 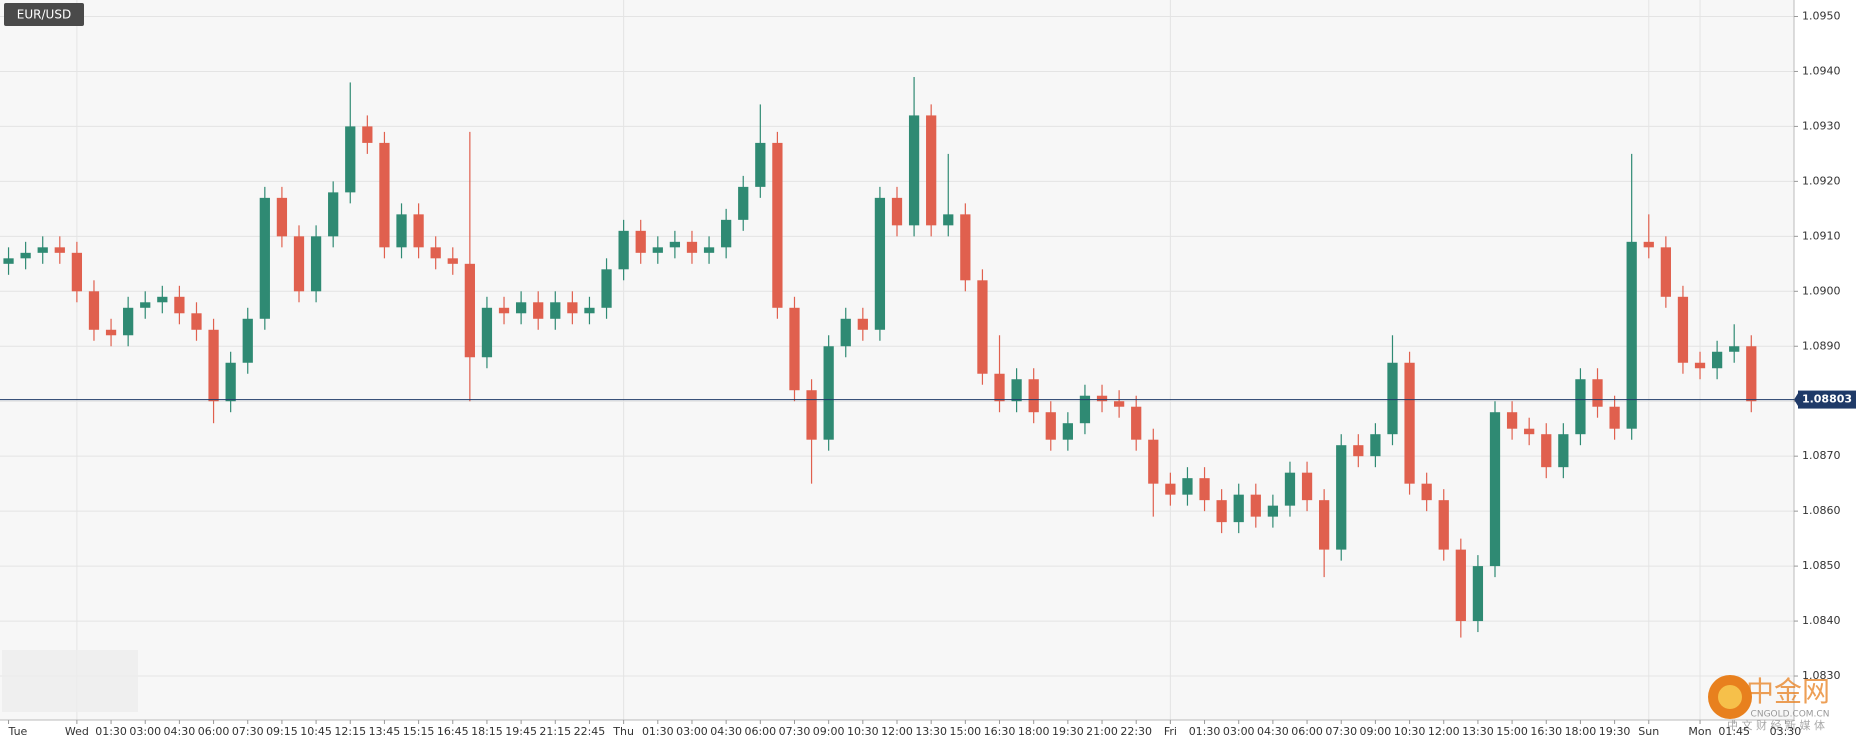 What do you see at coordinates (1821, 235) in the screenshot?
I see `y-tick-label: 1.0910` at bounding box center [1821, 235].